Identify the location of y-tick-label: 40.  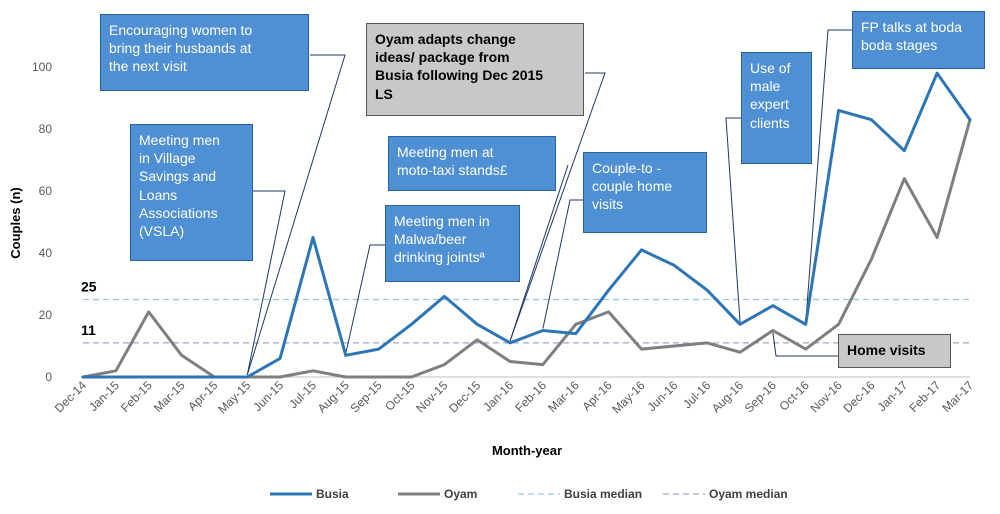
(46, 253).